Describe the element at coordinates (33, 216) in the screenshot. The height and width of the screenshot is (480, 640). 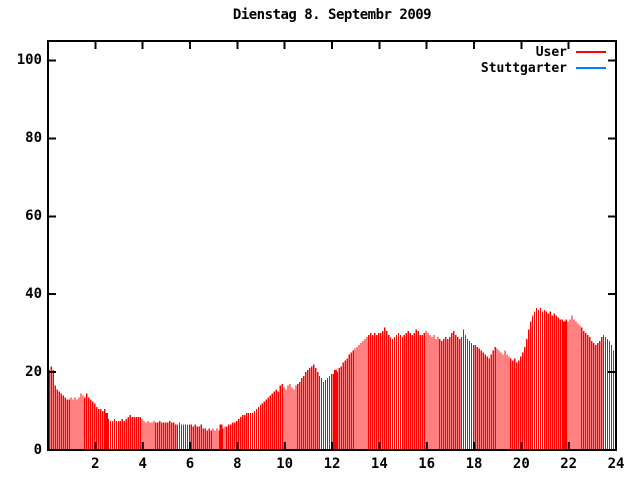
I see `y-tick-label: 60` at that location.